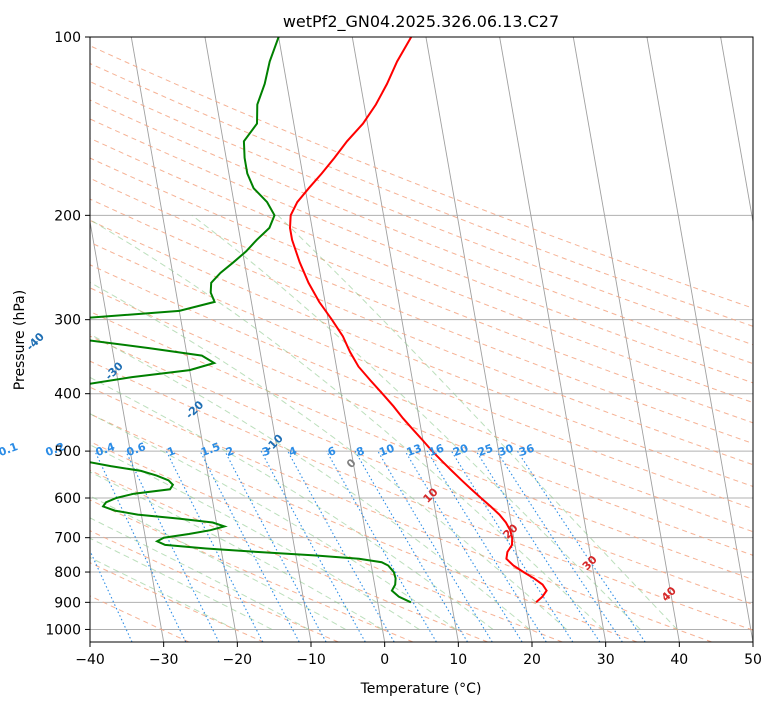  What do you see at coordinates (606, 660) in the screenshot?
I see `x-tick-label: 30` at bounding box center [606, 660].